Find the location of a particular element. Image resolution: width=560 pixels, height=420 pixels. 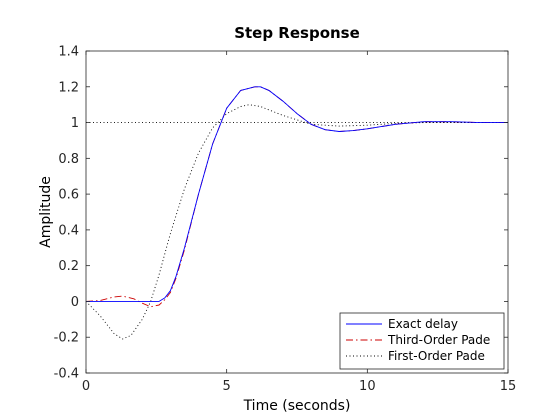

legend-box is located at coordinates (422, 341).